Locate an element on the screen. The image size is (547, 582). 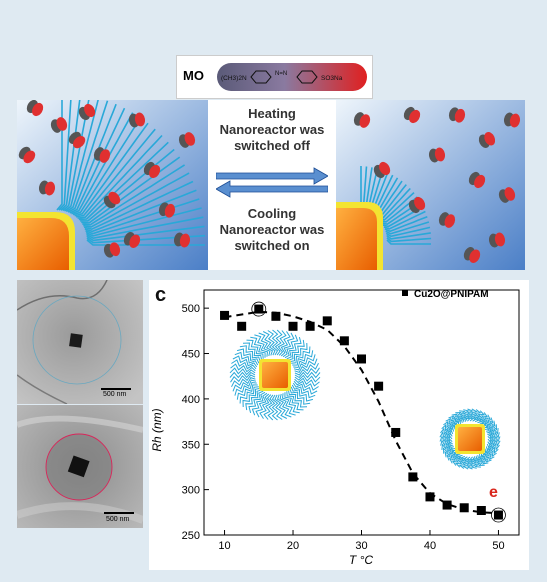
left-arrow is located at coordinates (272, 189).